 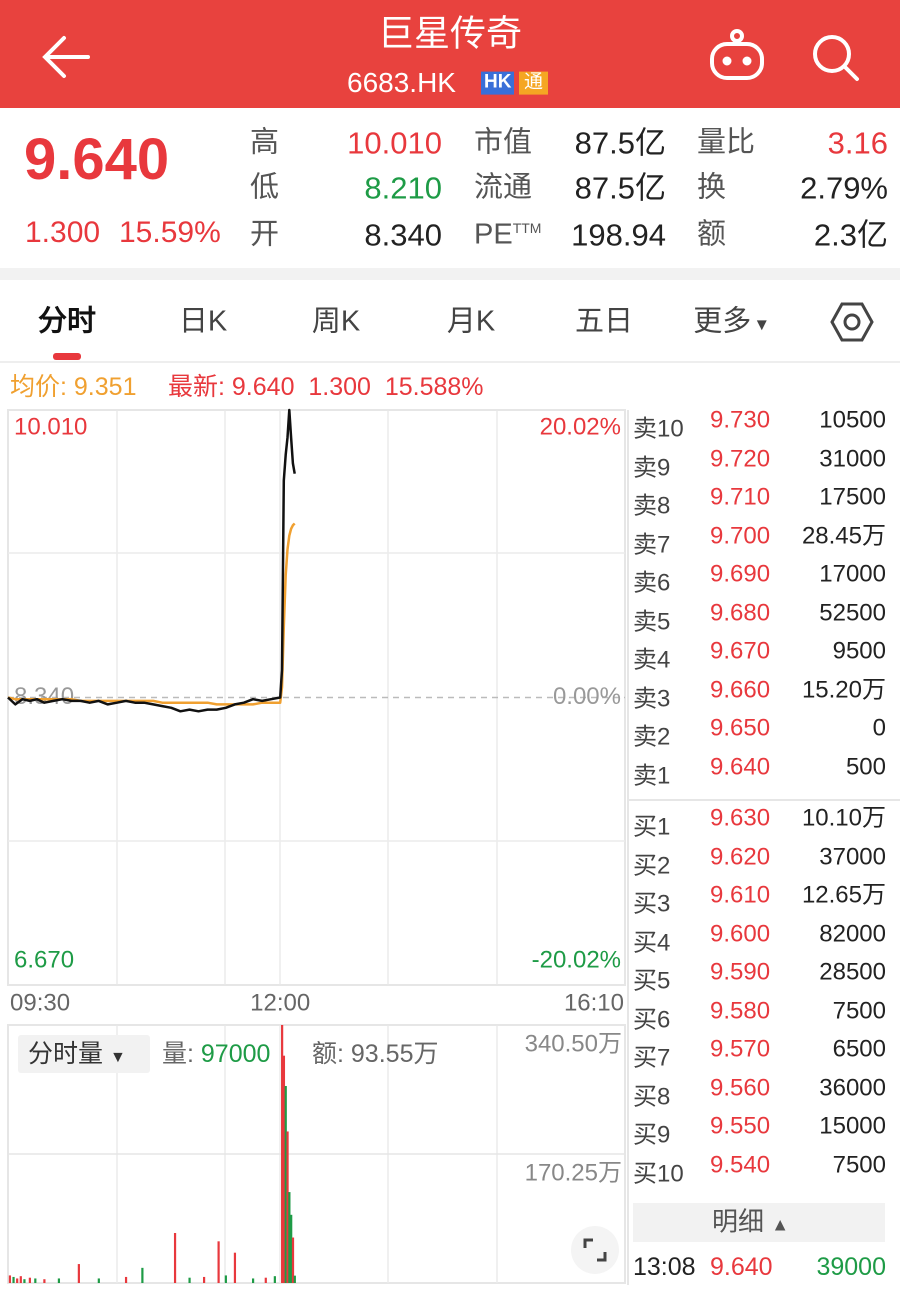 What do you see at coordinates (658, 429) in the screenshot?
I see `book-level: 卖10` at bounding box center [658, 429].